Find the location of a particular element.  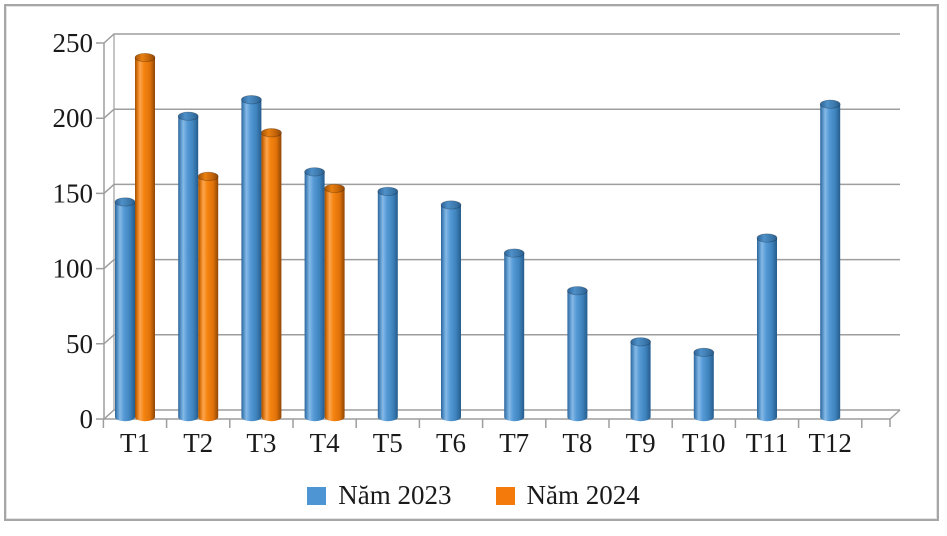

x-tick-label-t3: T3 is located at coordinates (261, 443).